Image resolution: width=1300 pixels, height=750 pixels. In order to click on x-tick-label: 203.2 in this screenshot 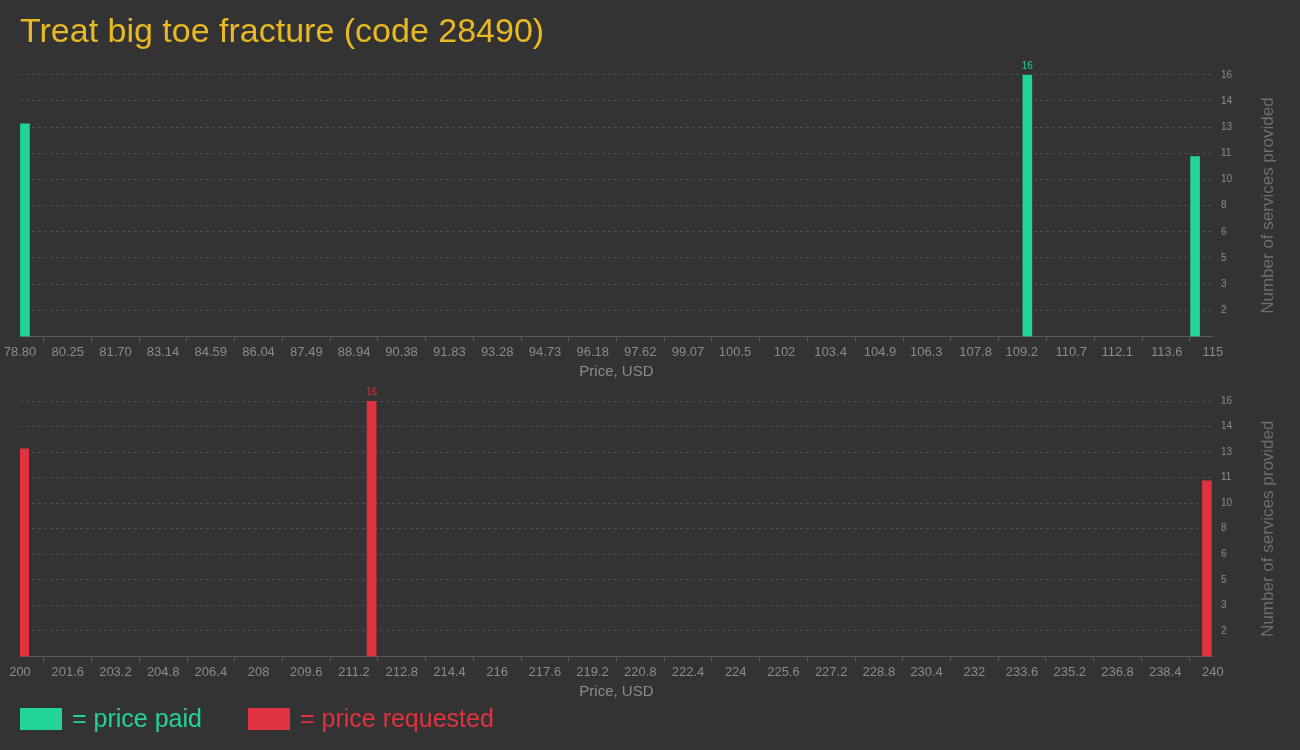, I will do `click(115, 671)`.